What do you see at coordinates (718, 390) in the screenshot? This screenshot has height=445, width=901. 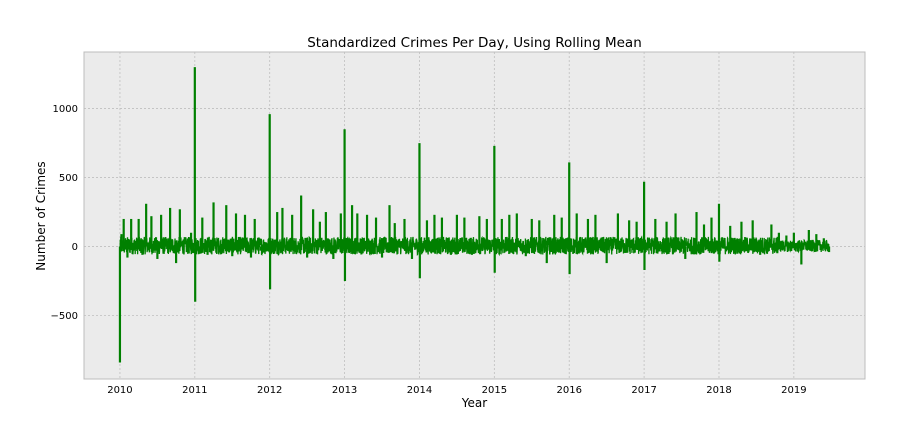 I see `x-tick-label: 2018` at bounding box center [718, 390].